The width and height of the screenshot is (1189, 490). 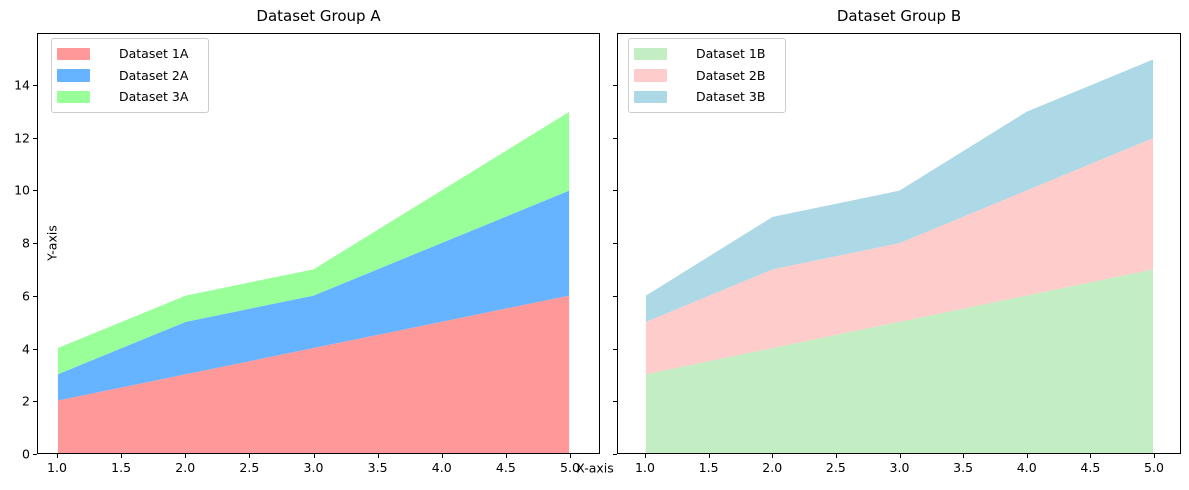 I want to click on legend-item-dataset-3b: Dataset 3B, so click(x=699, y=97).